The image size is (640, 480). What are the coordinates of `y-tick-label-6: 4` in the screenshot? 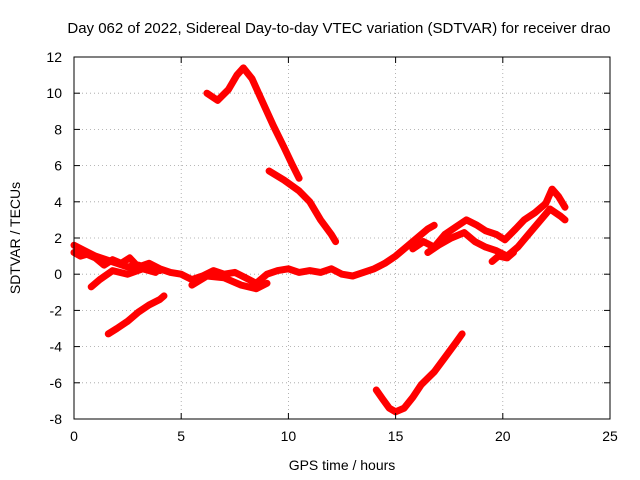 It's located at (58, 202).